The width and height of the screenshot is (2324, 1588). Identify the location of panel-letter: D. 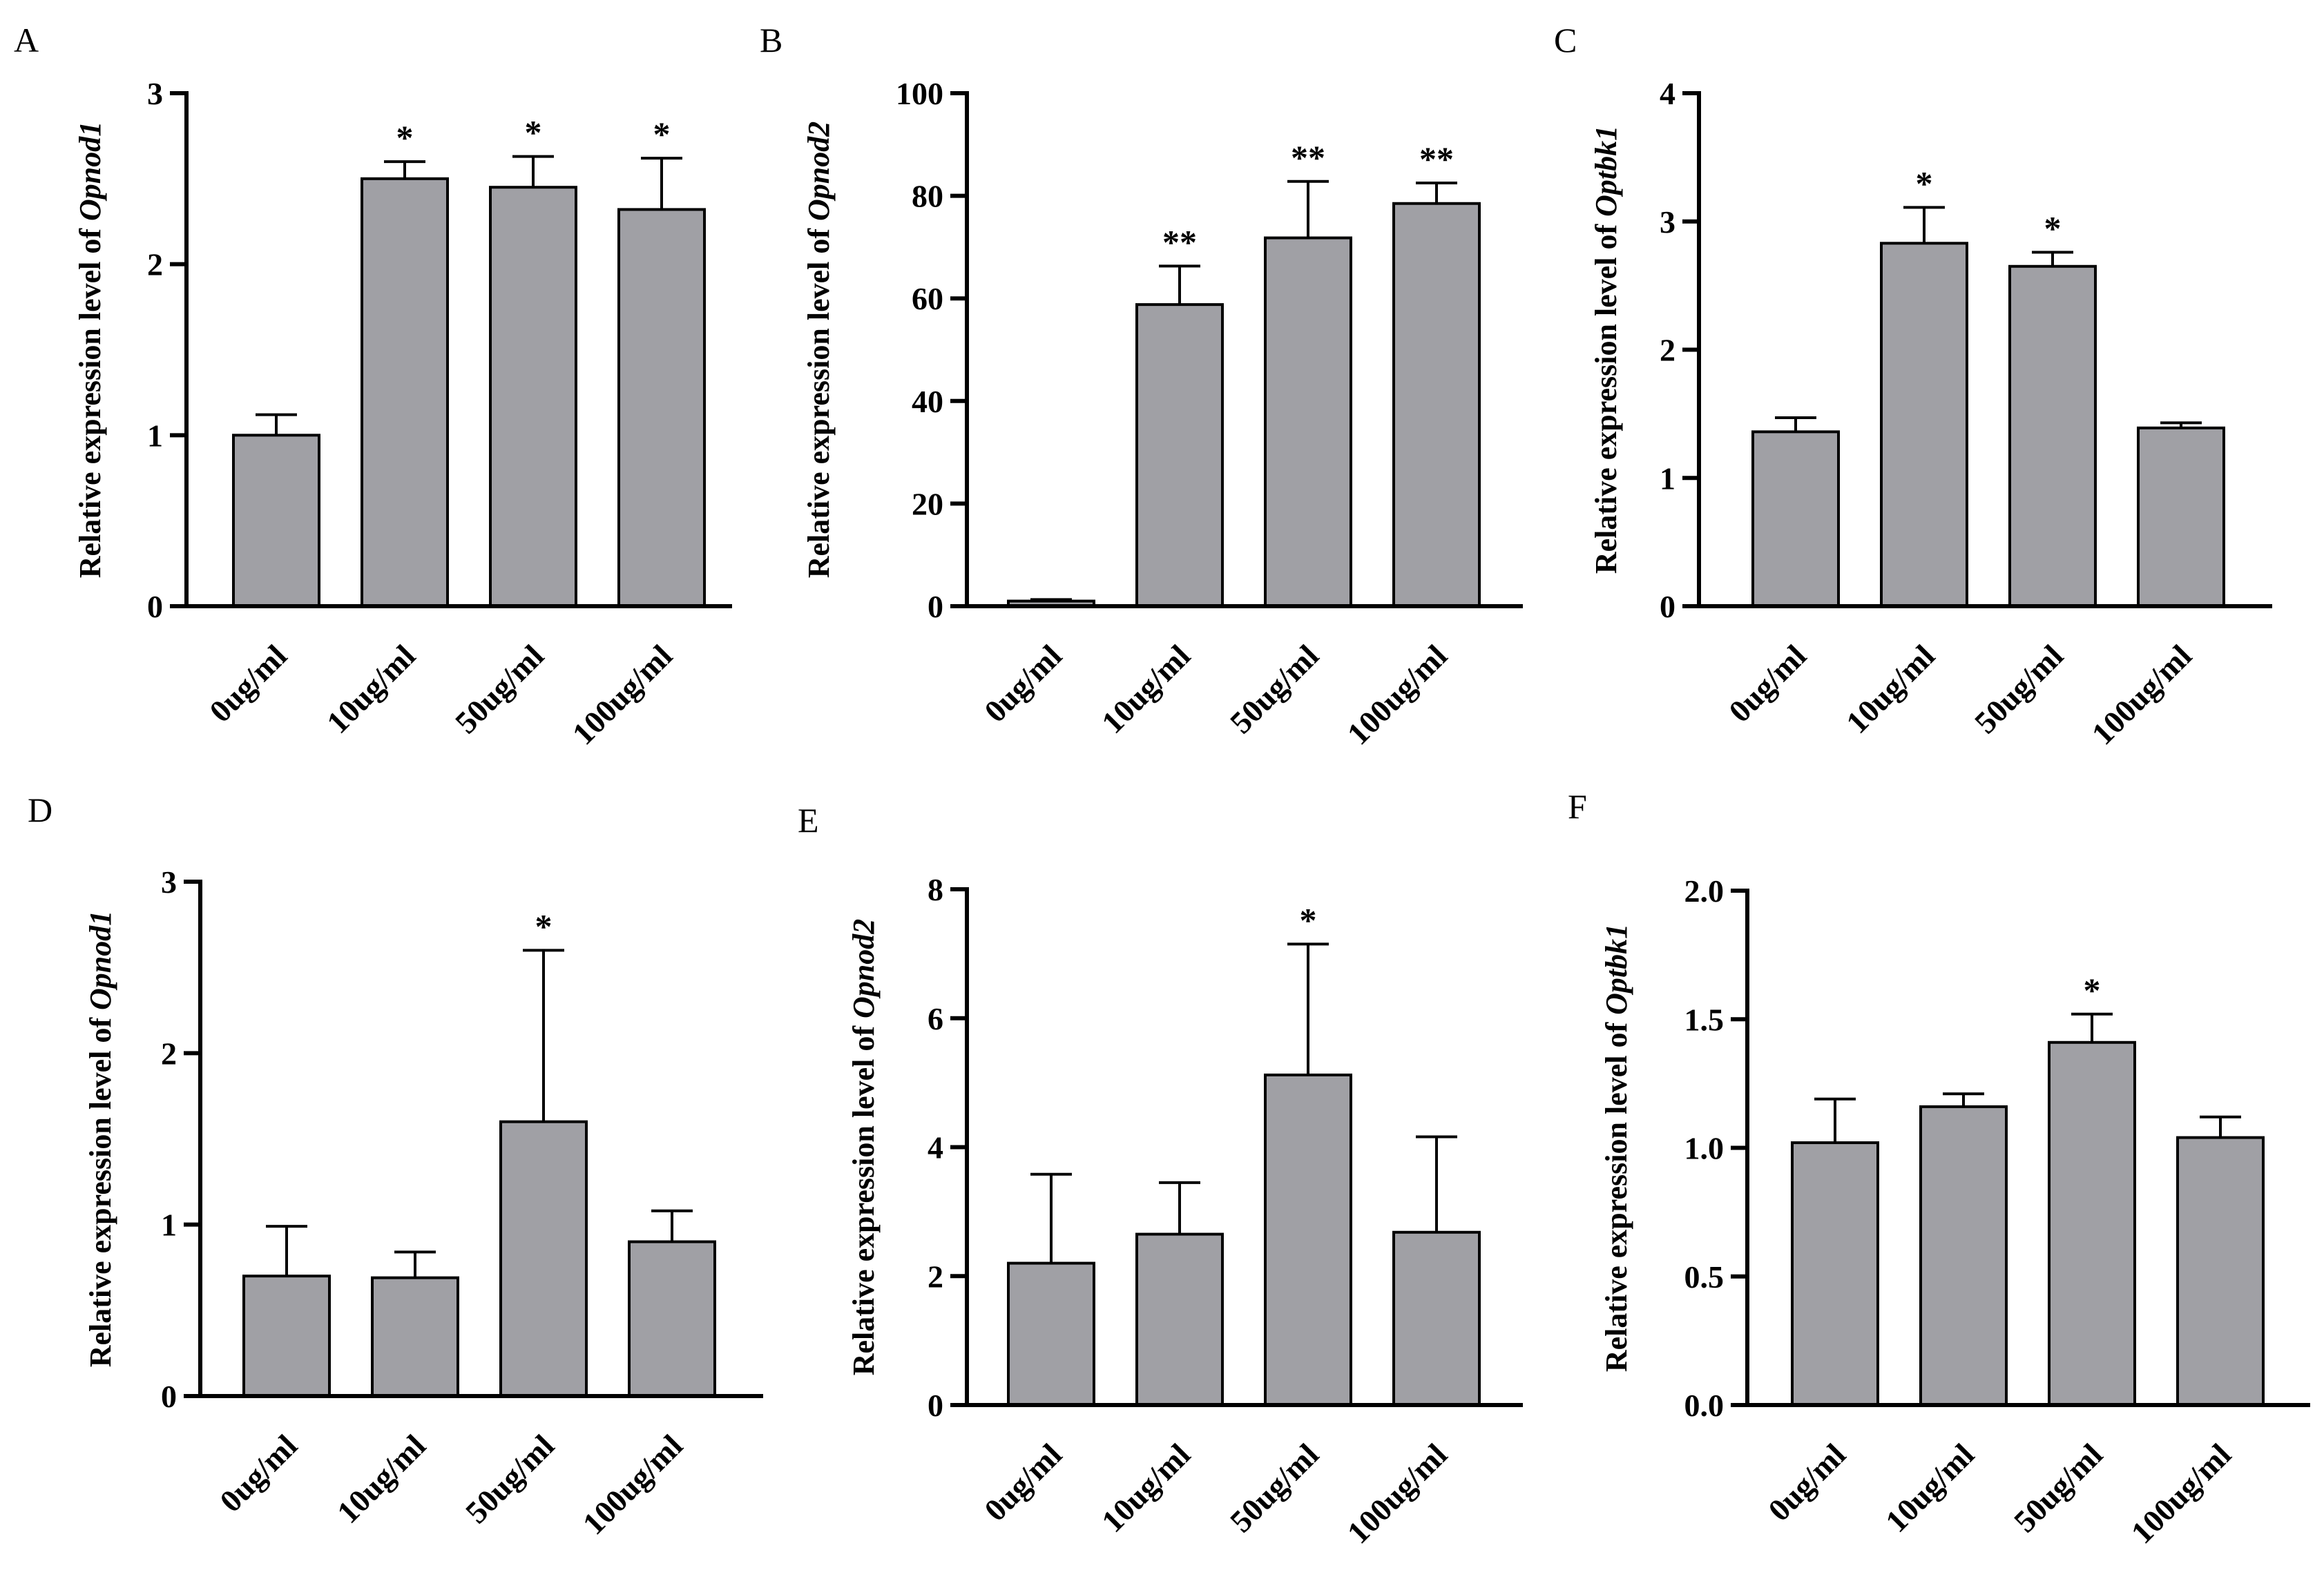
(40, 810).